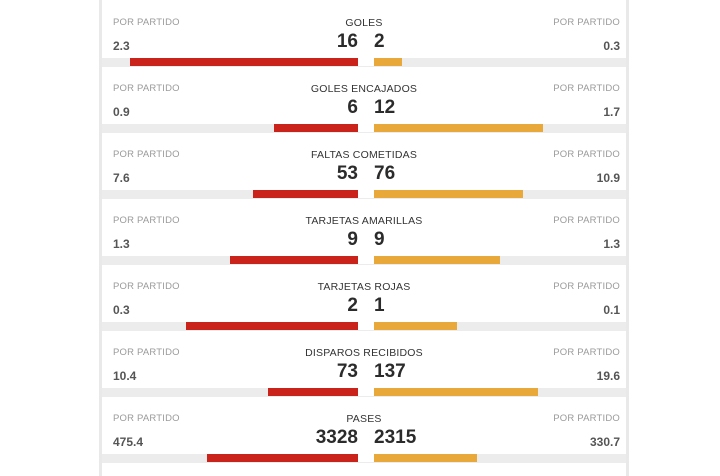 Image resolution: width=720 pixels, height=476 pixels. What do you see at coordinates (121, 112) in the screenshot?
I see `per-match-value-home: 0.9` at bounding box center [121, 112].